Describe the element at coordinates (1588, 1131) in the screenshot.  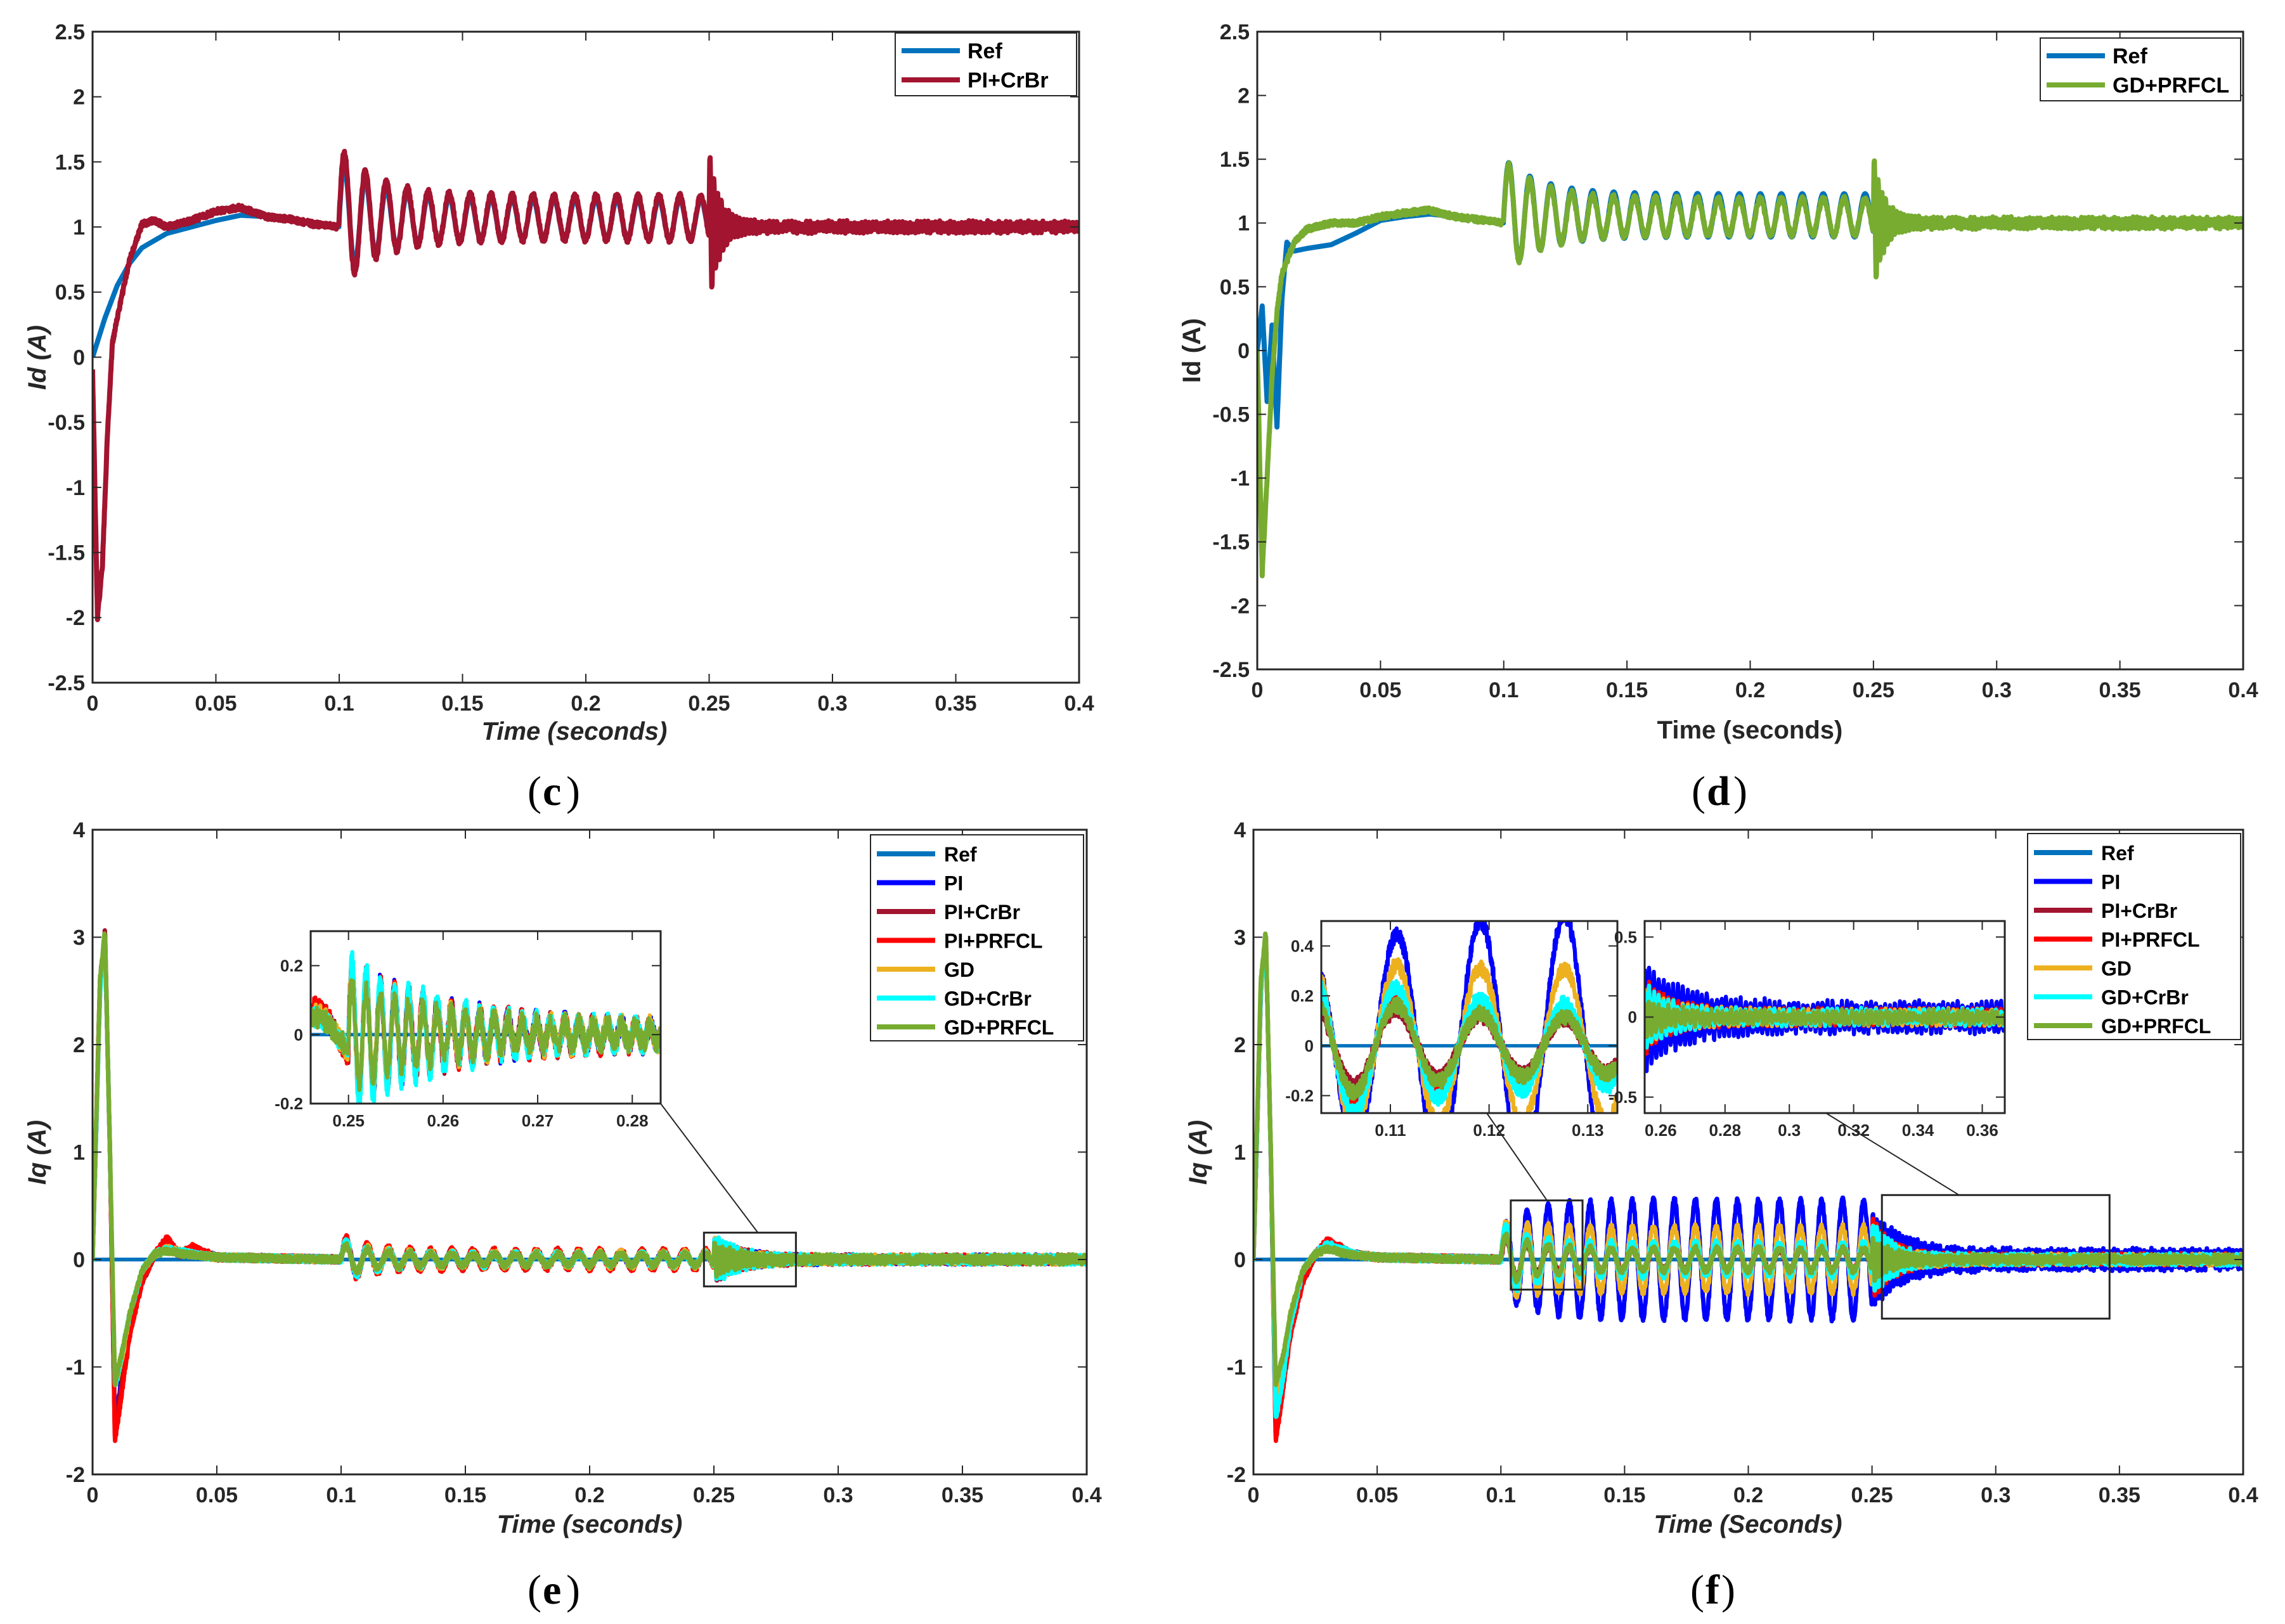
I see `x-tick-label: 0.13` at that location.